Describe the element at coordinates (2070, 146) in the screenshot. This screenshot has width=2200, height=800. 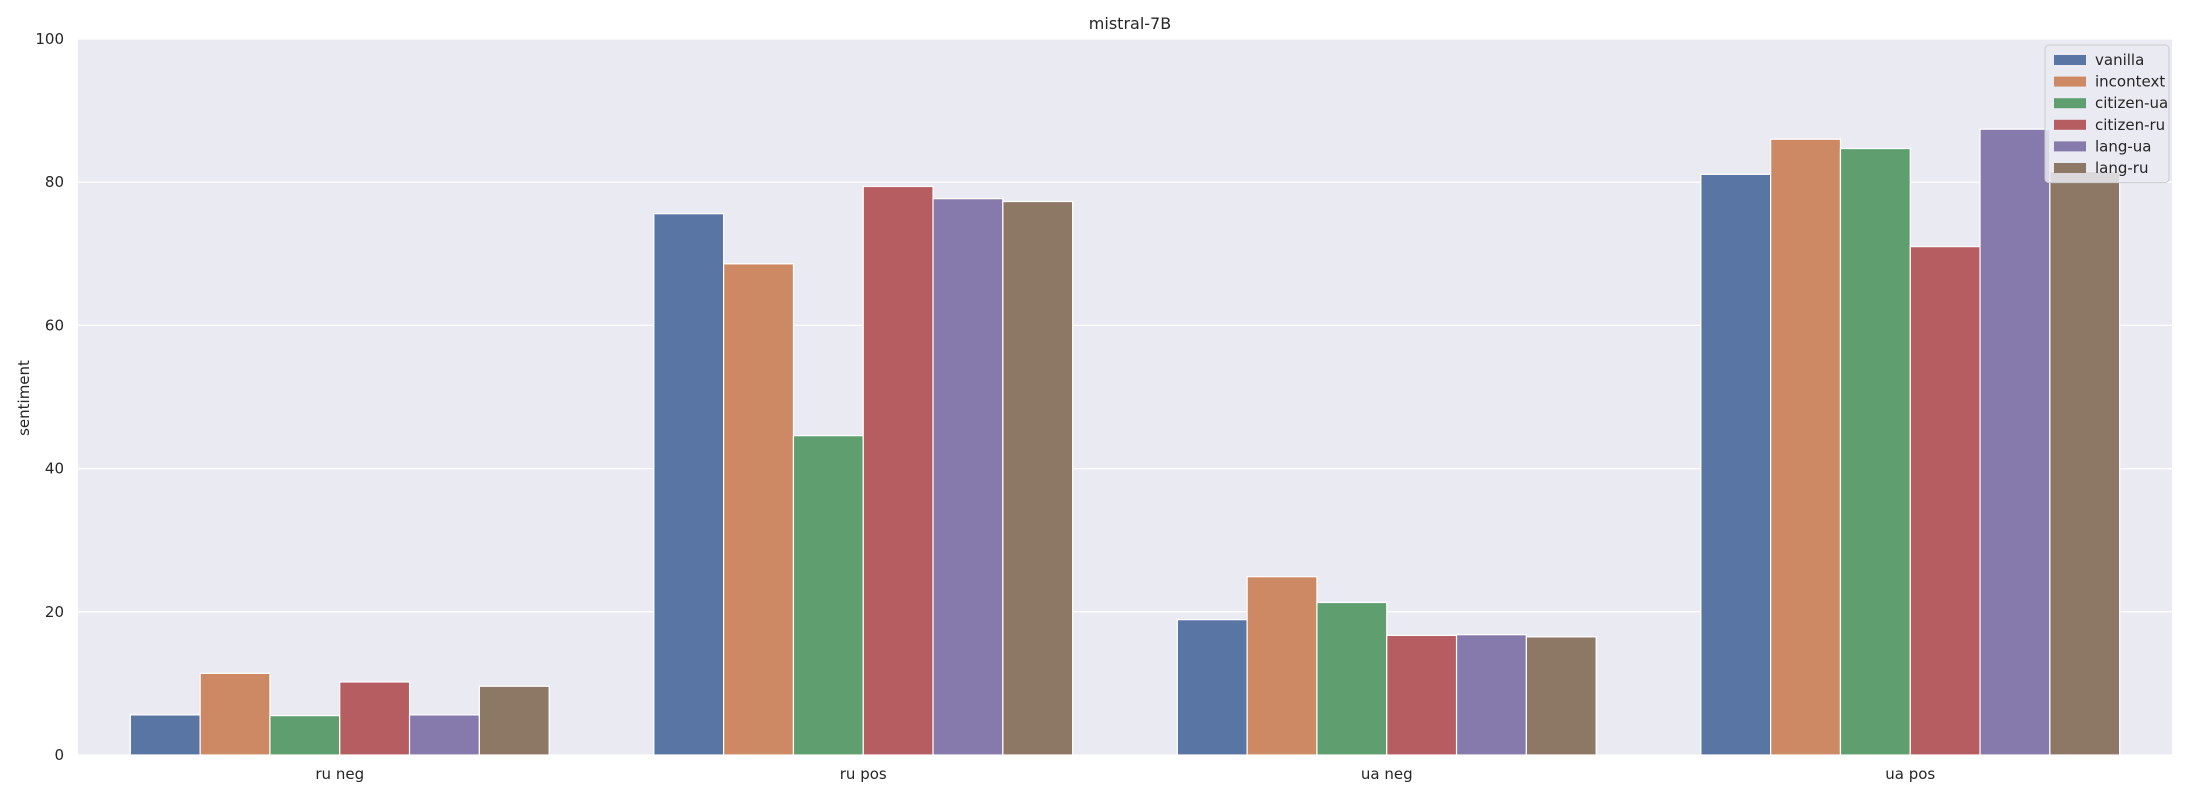
I see `legend-swatch-lang-ua` at that location.